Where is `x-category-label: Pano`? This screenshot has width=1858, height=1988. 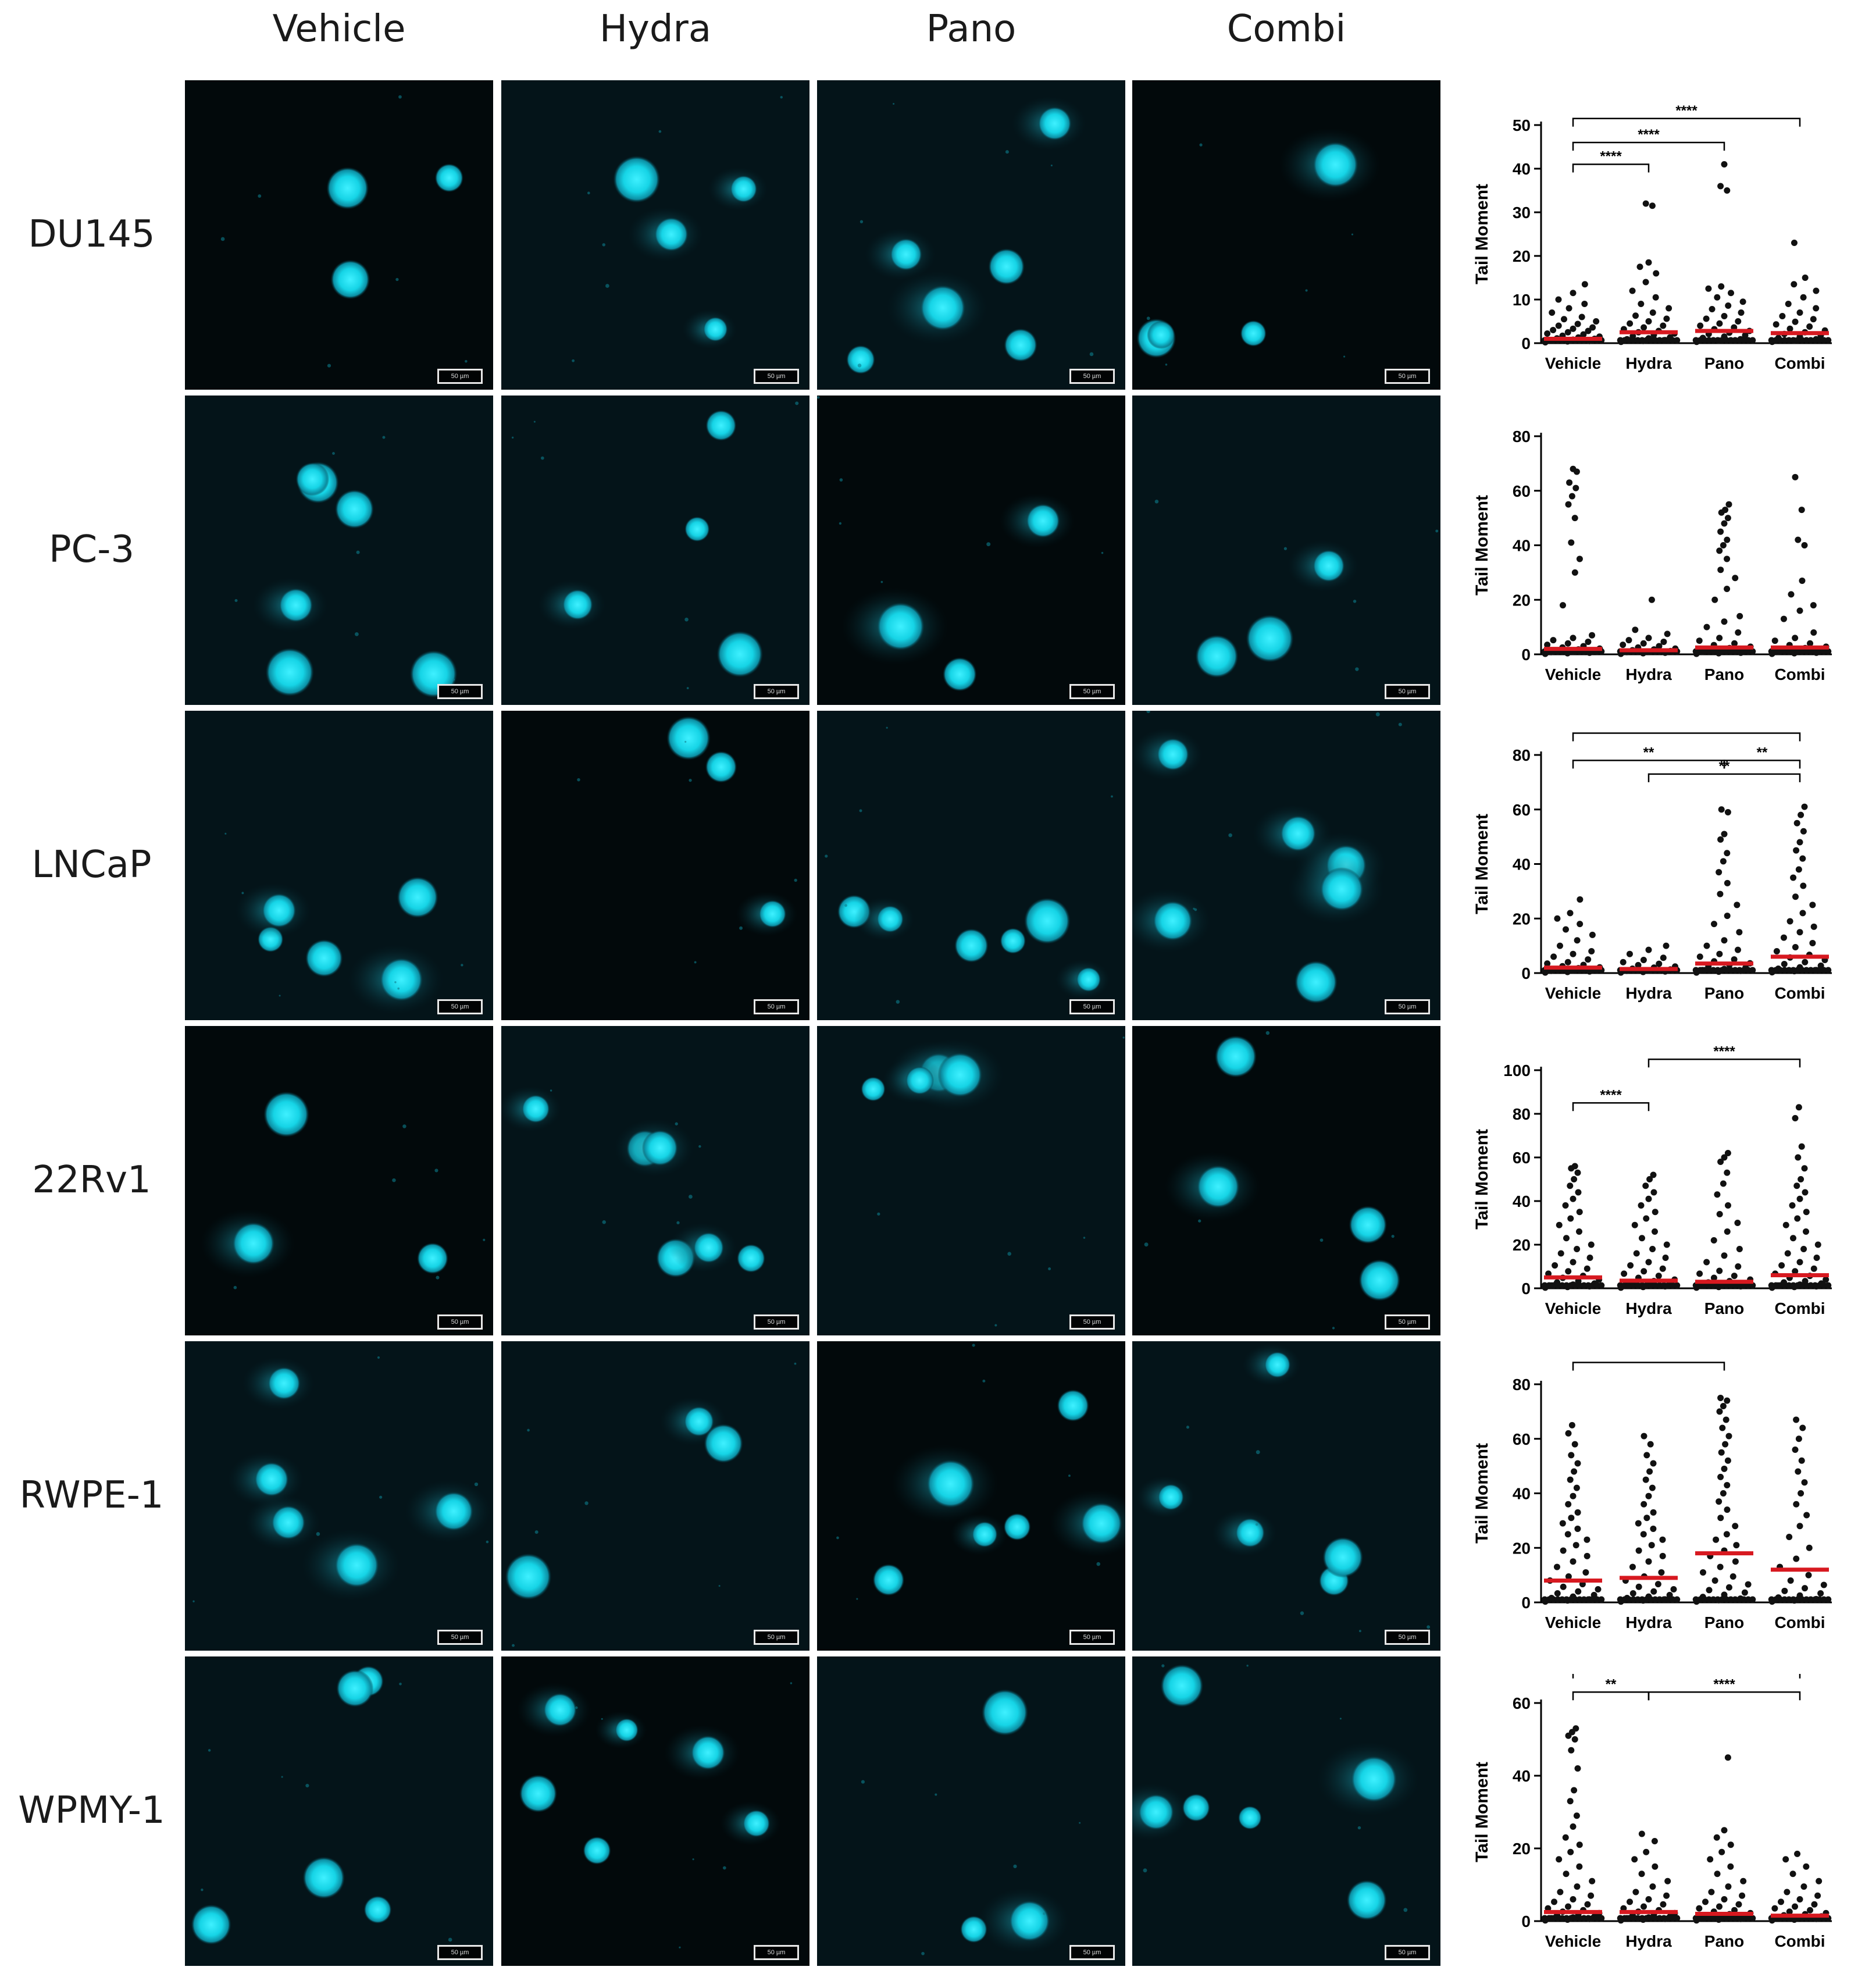 x-category-label: Pano is located at coordinates (1724, 1622).